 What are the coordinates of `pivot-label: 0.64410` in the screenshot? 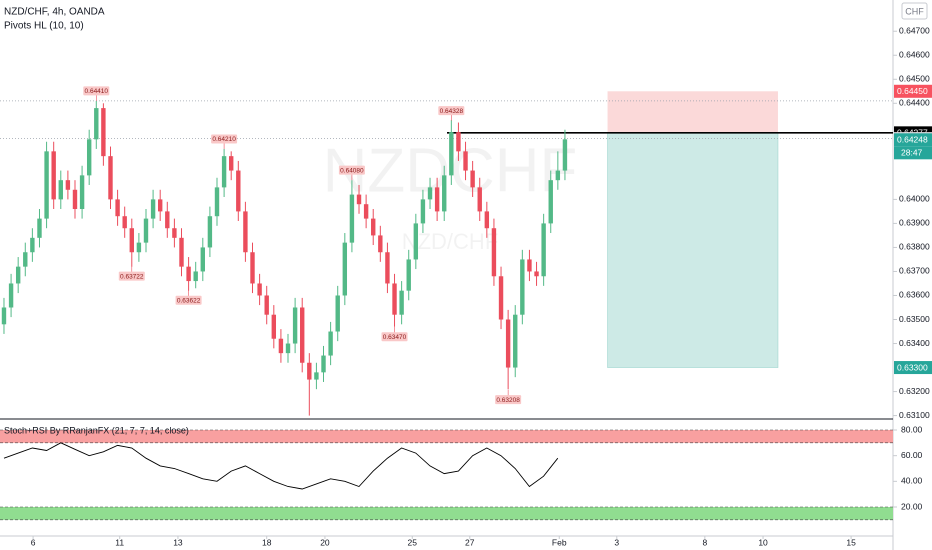 It's located at (97, 91).